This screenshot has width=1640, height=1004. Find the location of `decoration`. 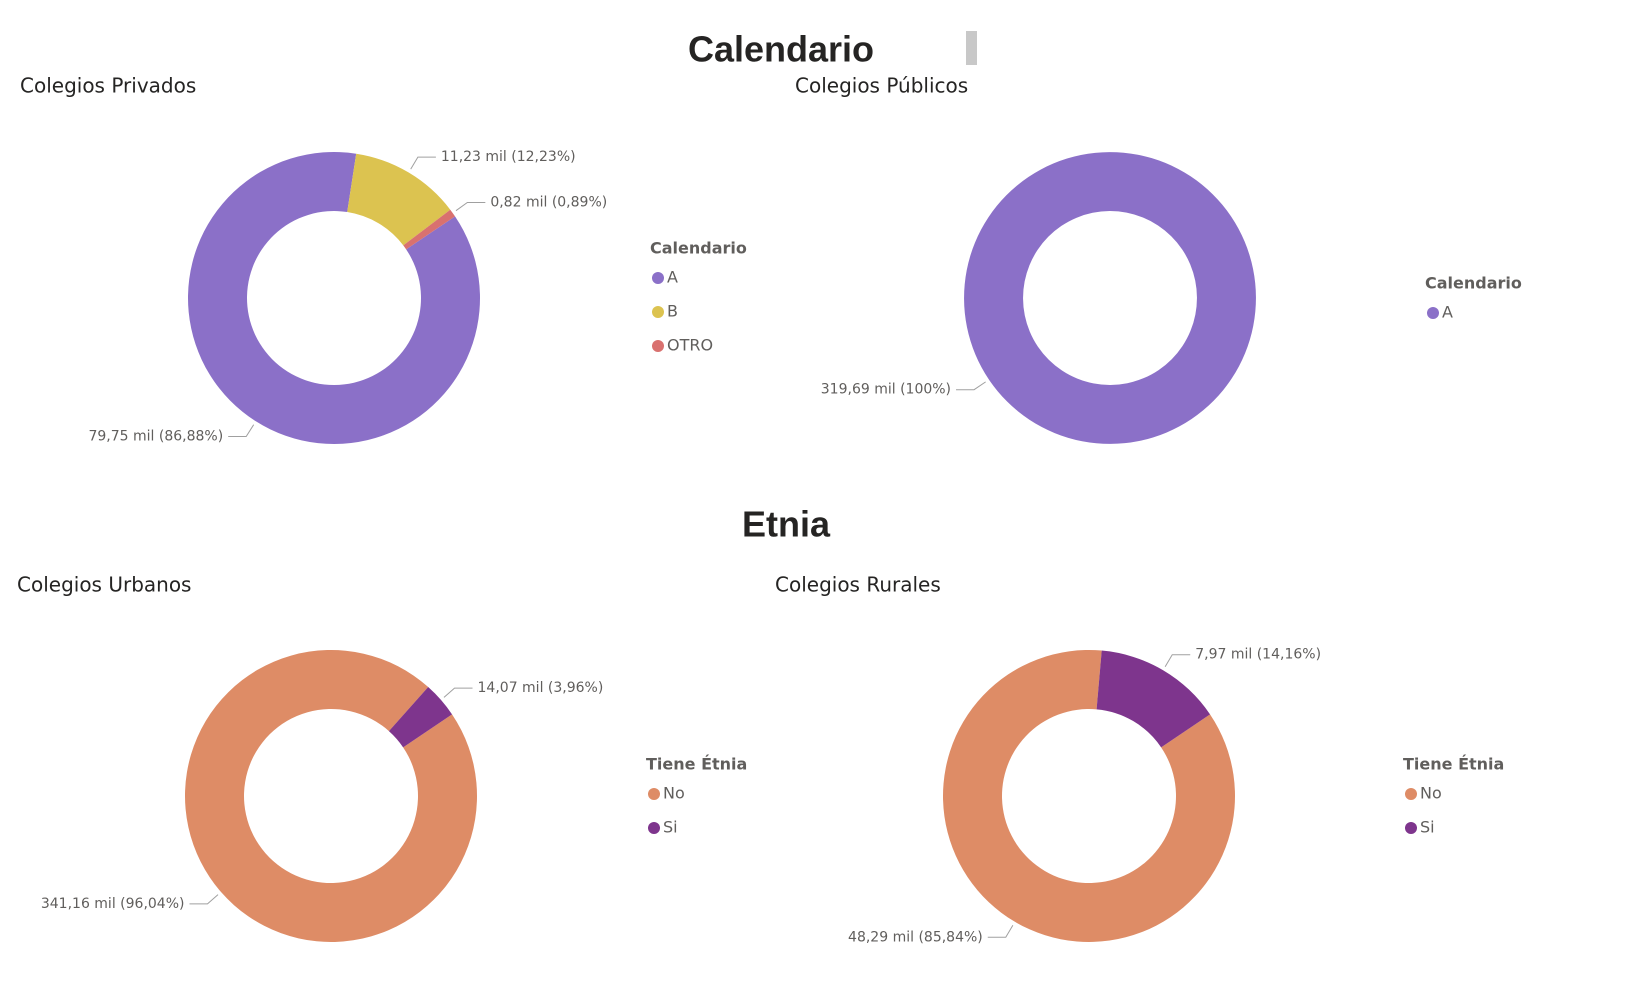

decoration is located at coordinates (971, 48).